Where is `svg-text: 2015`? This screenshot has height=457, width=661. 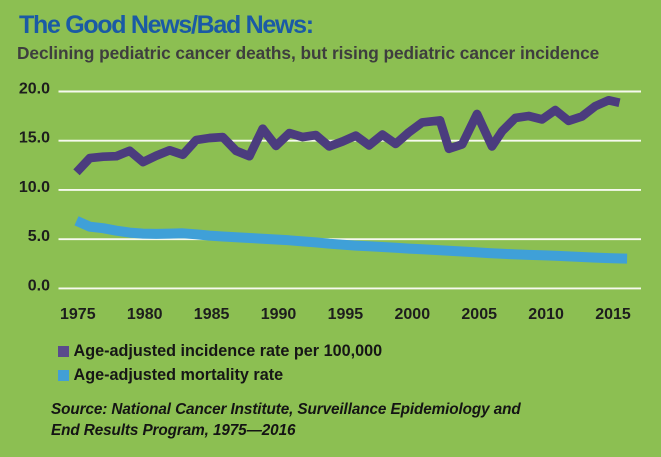 svg-text: 2015 is located at coordinates (613, 314).